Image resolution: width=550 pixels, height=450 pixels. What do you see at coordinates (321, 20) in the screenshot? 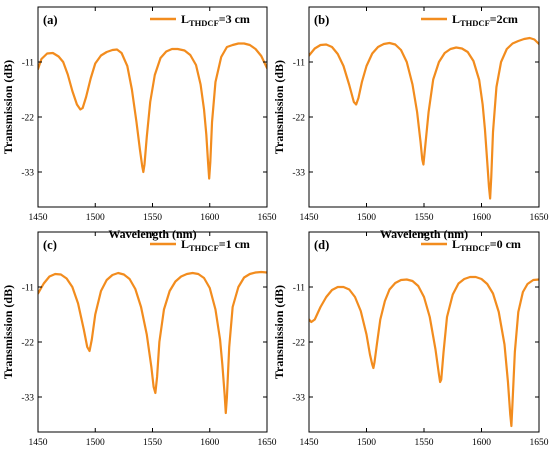
I see `panel-label: (b)` at bounding box center [321, 20].